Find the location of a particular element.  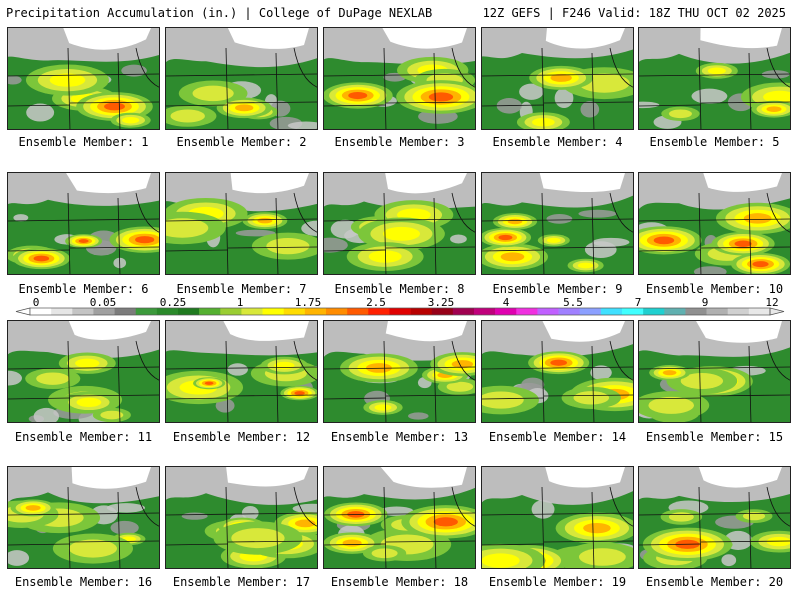

ensemble-member-label: Ensemble Member: 11 is located at coordinates (83, 437).